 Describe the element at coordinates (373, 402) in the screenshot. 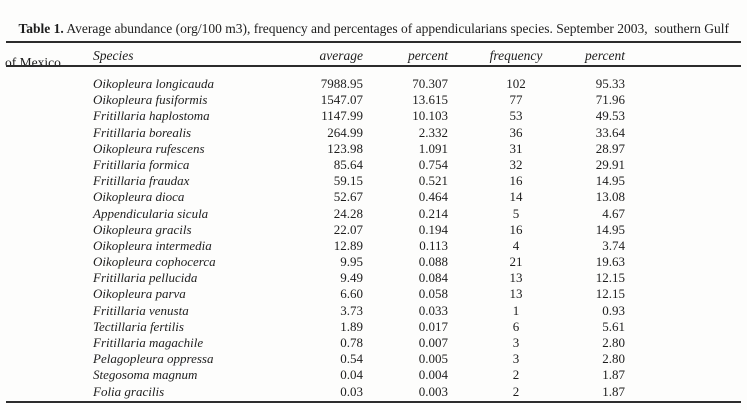

I see `table-rule-bottom` at that location.